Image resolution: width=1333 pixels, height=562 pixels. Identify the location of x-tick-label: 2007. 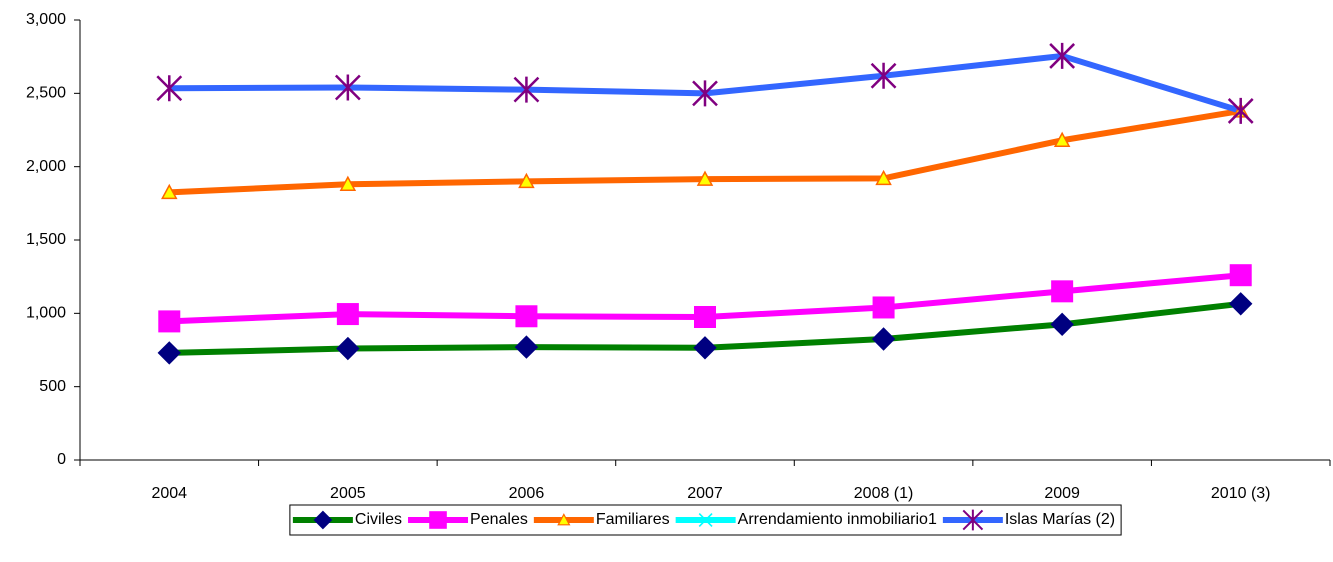
(705, 493).